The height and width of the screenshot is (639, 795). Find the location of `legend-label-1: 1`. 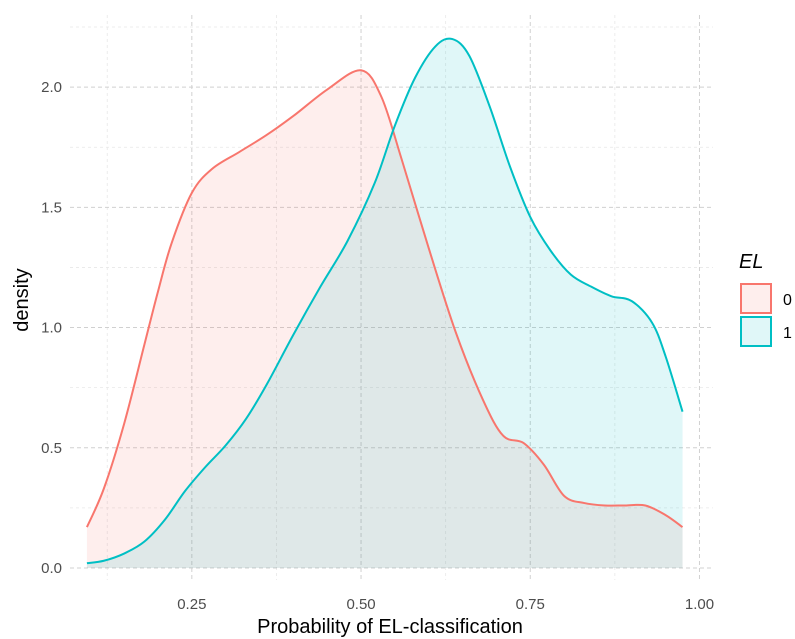

legend-label-1: 1 is located at coordinates (787, 333).